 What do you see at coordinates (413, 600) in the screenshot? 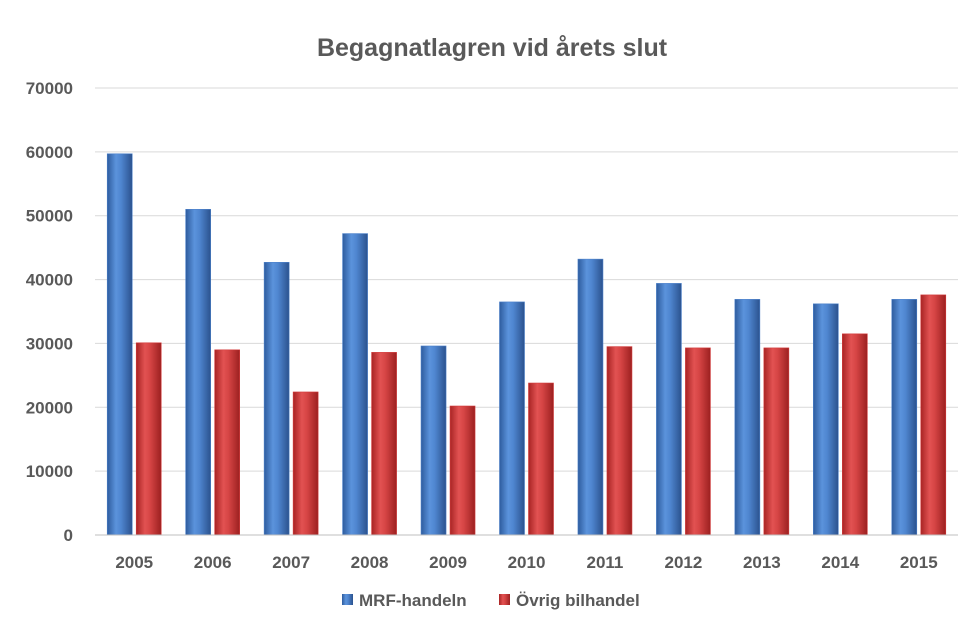
I see `legend-label-mrf-handeln: MRF-handeln` at bounding box center [413, 600].